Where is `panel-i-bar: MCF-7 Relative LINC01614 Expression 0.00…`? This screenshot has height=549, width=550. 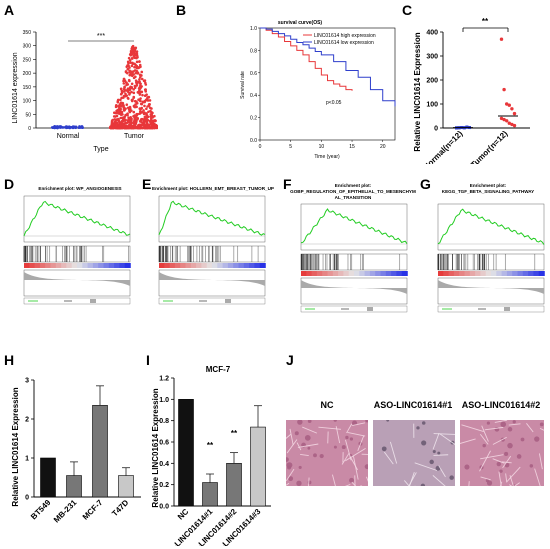
panel-i-bar: MCF-7 Relative LINC01614 Expression 0.00… is located at coordinates (211, 455).